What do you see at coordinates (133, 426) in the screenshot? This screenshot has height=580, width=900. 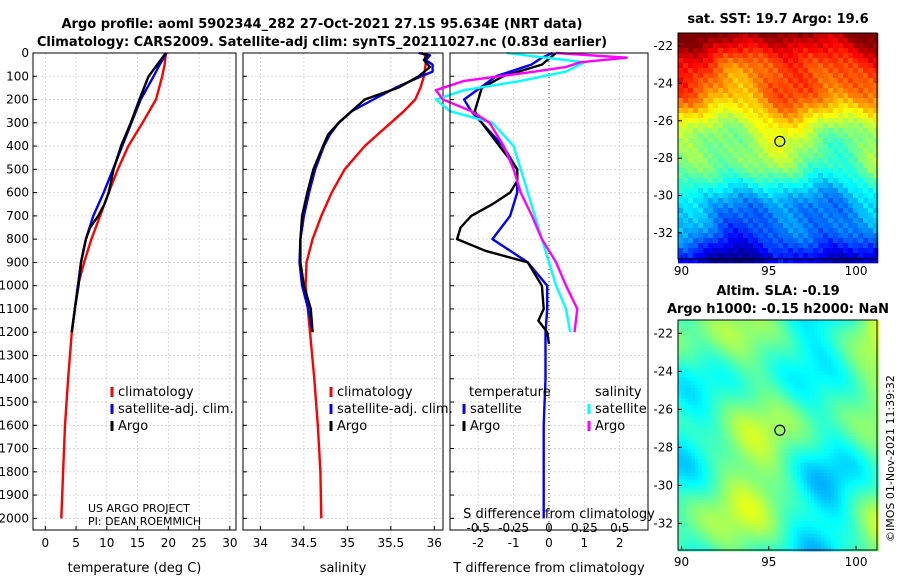 I see `legend-argo: Argo` at bounding box center [133, 426].